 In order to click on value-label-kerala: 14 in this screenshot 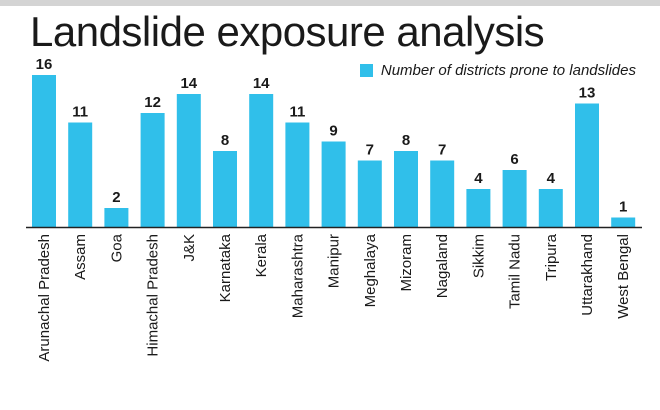, I will do `click(261, 83)`.